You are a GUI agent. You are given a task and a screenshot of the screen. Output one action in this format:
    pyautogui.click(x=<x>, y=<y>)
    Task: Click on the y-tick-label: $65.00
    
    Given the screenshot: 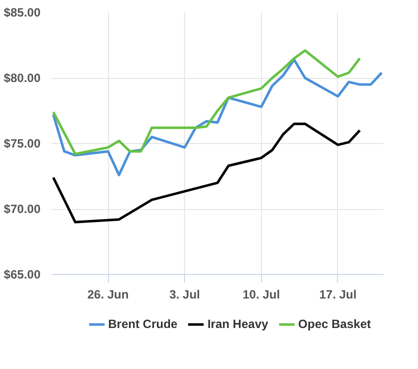 What is the action you would take?
    pyautogui.click(x=22, y=275)
    